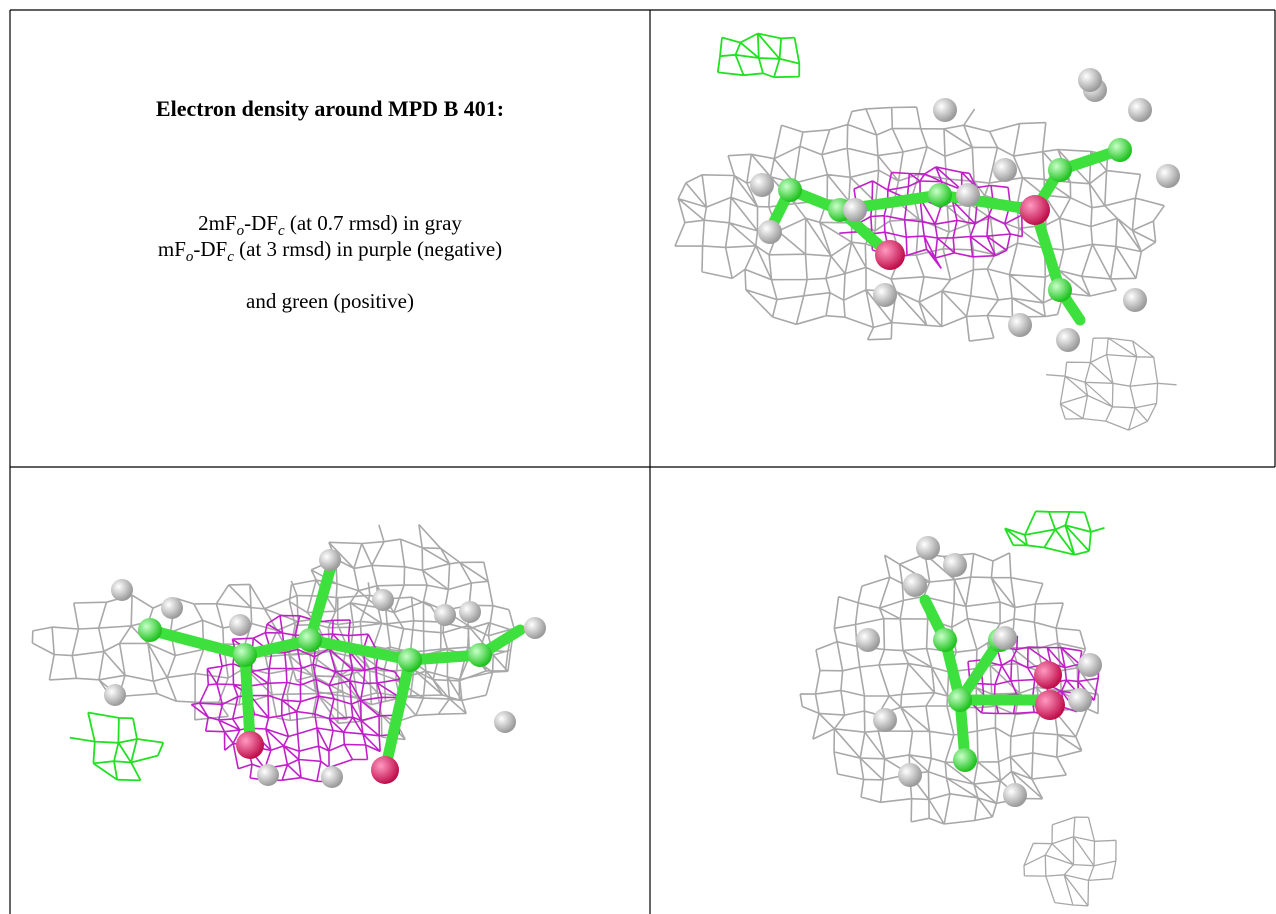  Describe the element at coordinates (330, 108) in the screenshot. I see `caption-title: Electron density around MPD B 401:` at that location.